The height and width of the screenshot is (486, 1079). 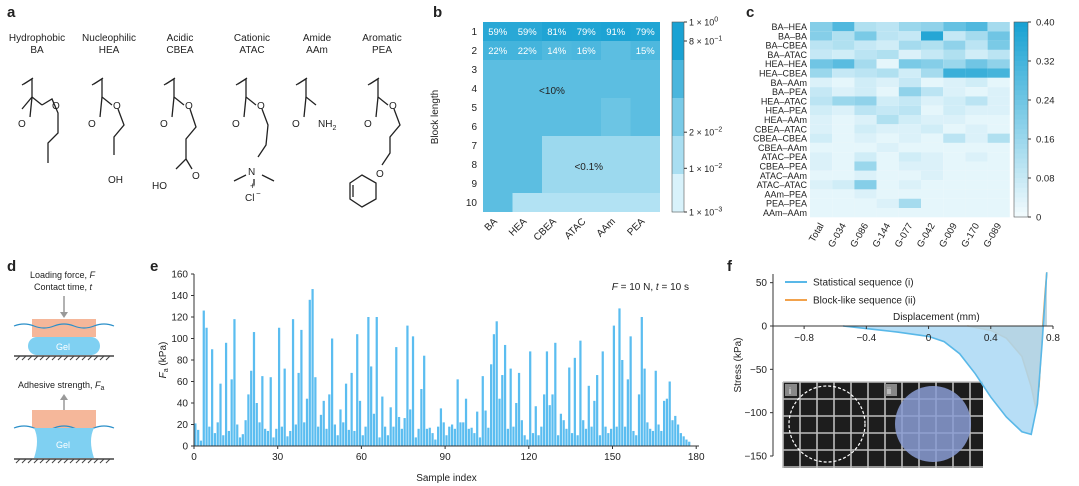 I want to click on heatmap-b-annotation: <0.1%, so click(x=588, y=167).